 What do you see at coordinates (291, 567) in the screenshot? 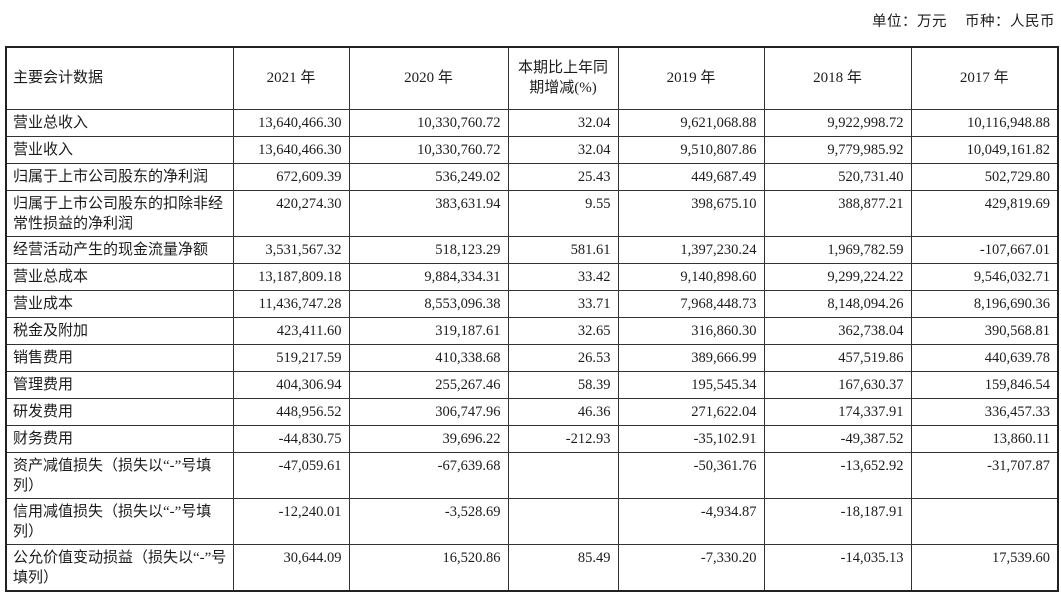
I see `value-cell: 30,644.09` at bounding box center [291, 567].